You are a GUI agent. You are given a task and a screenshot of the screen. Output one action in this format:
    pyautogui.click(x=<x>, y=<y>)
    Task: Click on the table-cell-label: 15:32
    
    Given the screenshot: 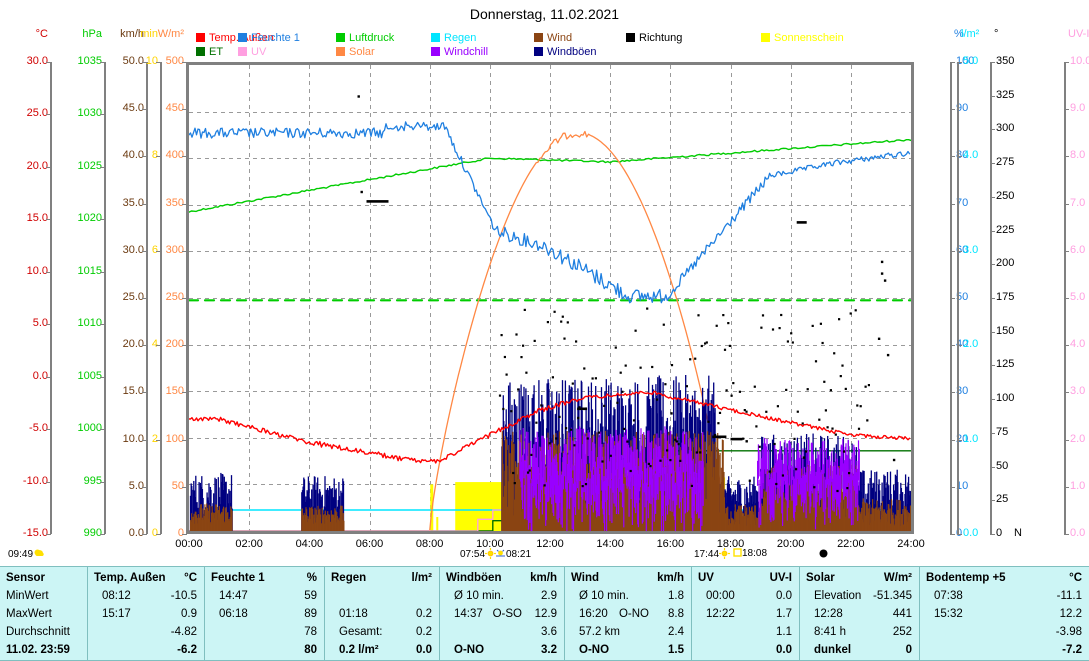 What is the action you would take?
    pyautogui.click(x=948, y=614)
    